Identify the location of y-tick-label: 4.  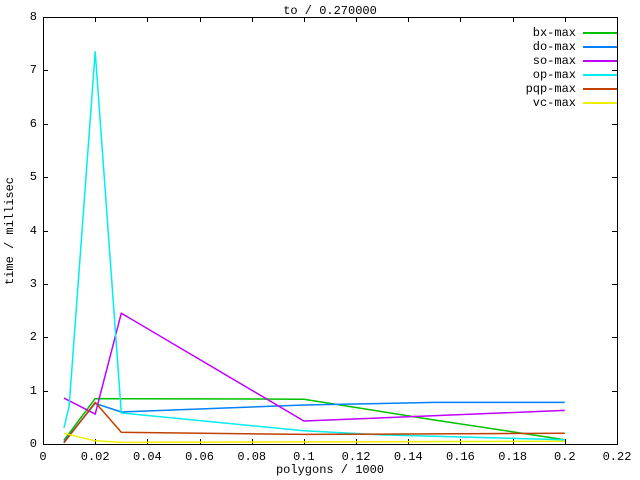
(33, 230).